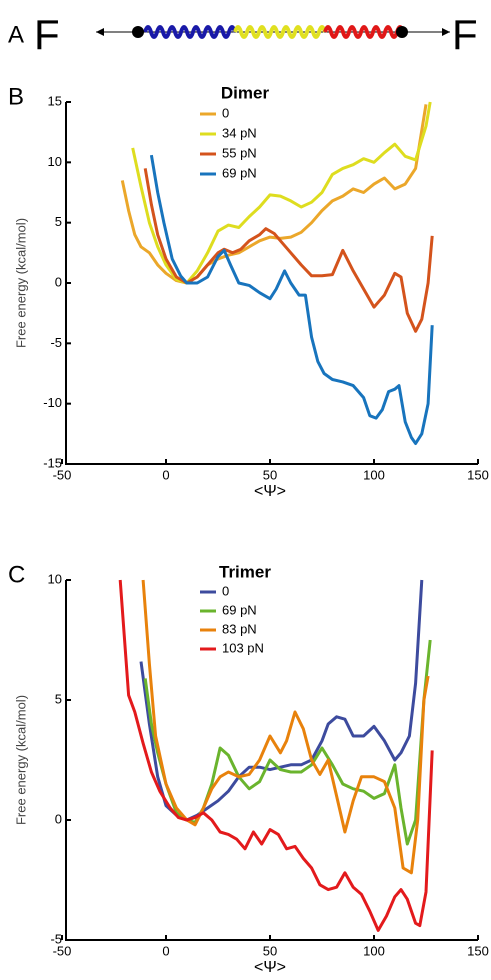  Describe the element at coordinates (239, 152) in the screenshot. I see `legend-label: 55 pN` at that location.